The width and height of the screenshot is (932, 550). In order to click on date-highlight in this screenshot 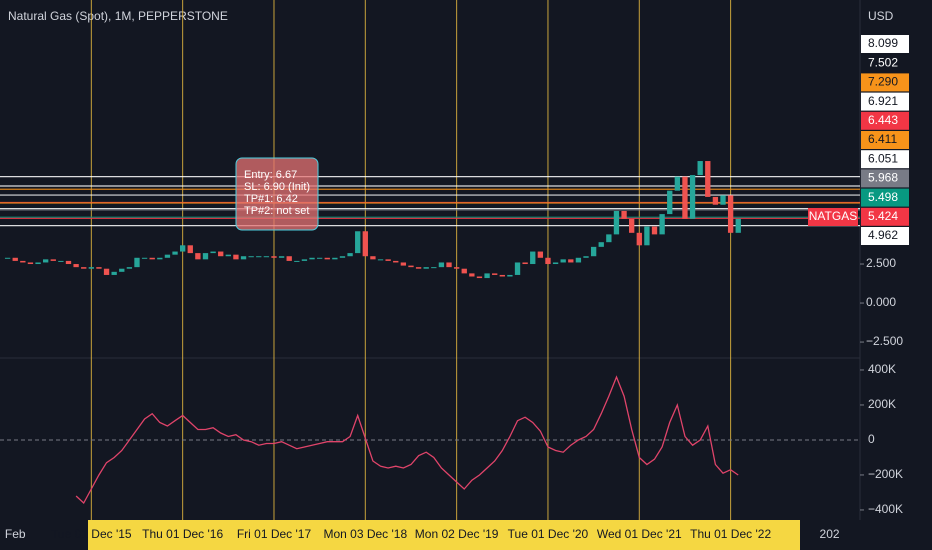, I will do `click(444, 535)`.